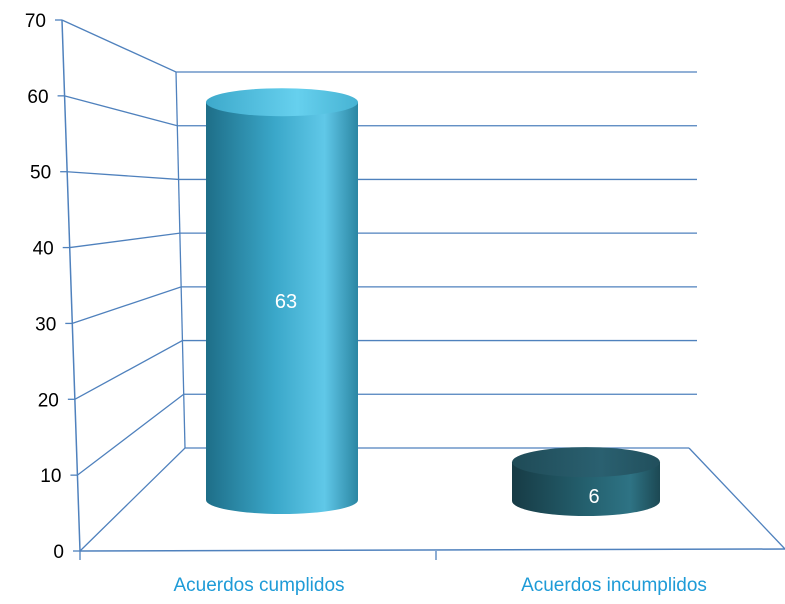  Describe the element at coordinates (432, 550) in the screenshot. I see `x-axis-line` at that location.